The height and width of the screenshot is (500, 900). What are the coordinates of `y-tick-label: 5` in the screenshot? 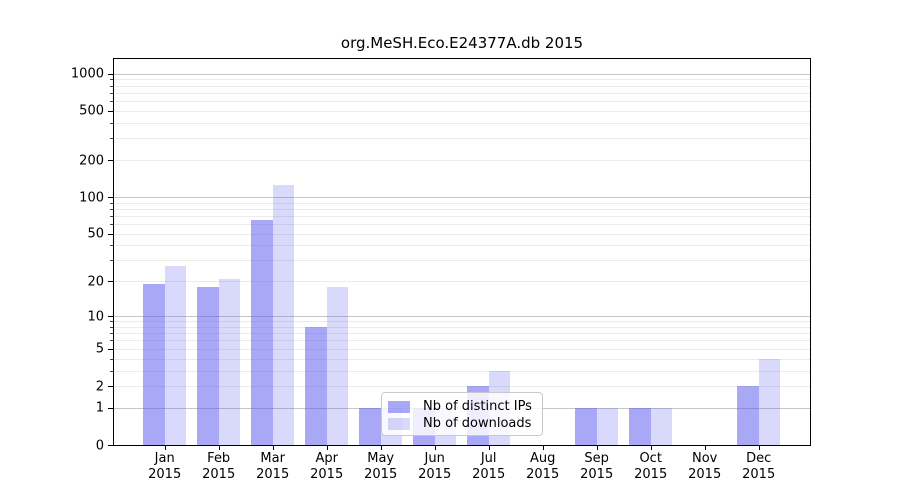 It's located at (99, 349).